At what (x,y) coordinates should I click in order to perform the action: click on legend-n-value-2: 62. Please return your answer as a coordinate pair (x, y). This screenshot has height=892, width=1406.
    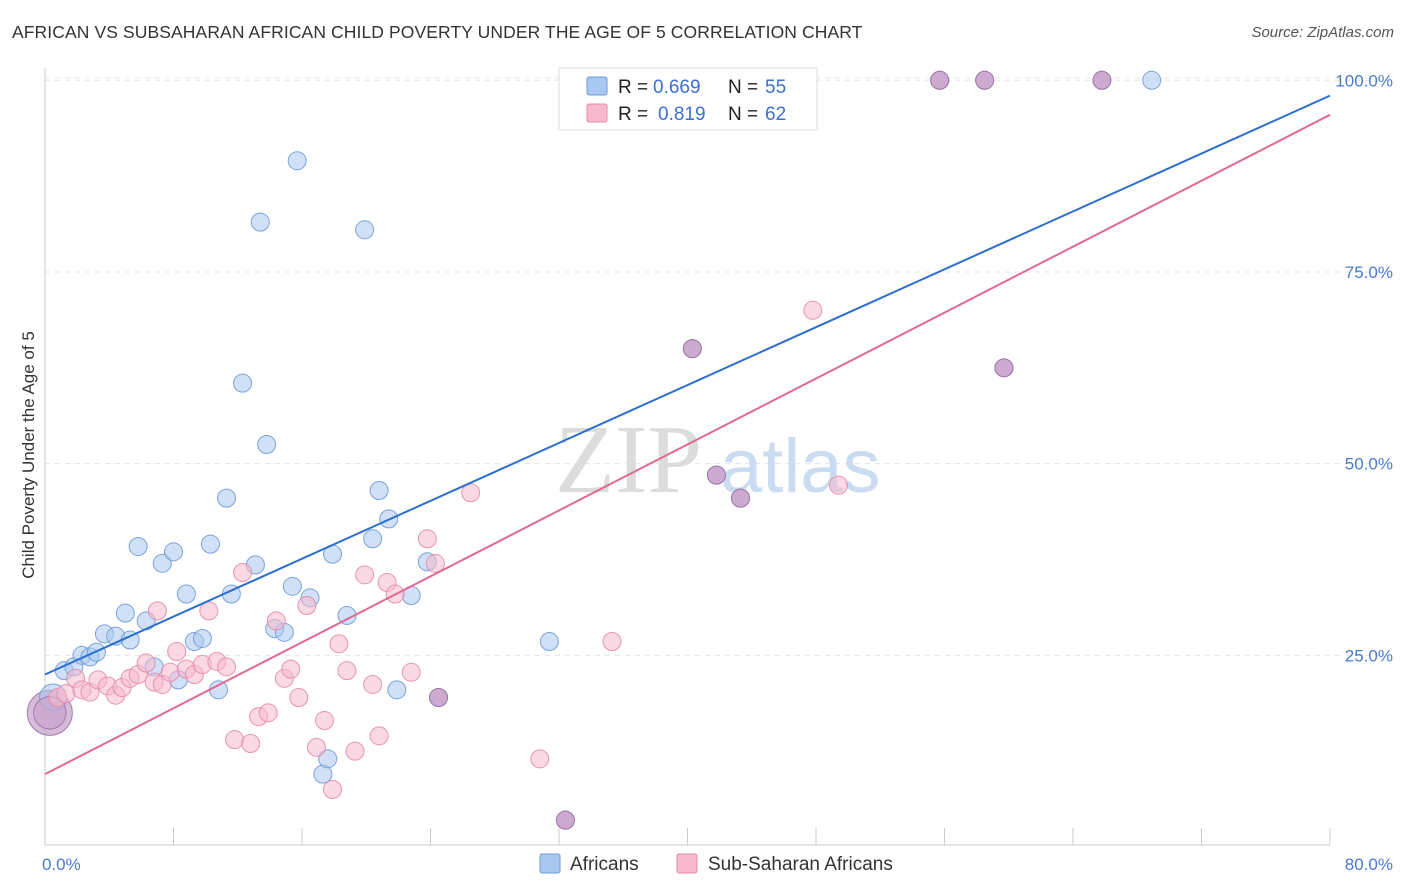
    Looking at the image, I should click on (775, 114).